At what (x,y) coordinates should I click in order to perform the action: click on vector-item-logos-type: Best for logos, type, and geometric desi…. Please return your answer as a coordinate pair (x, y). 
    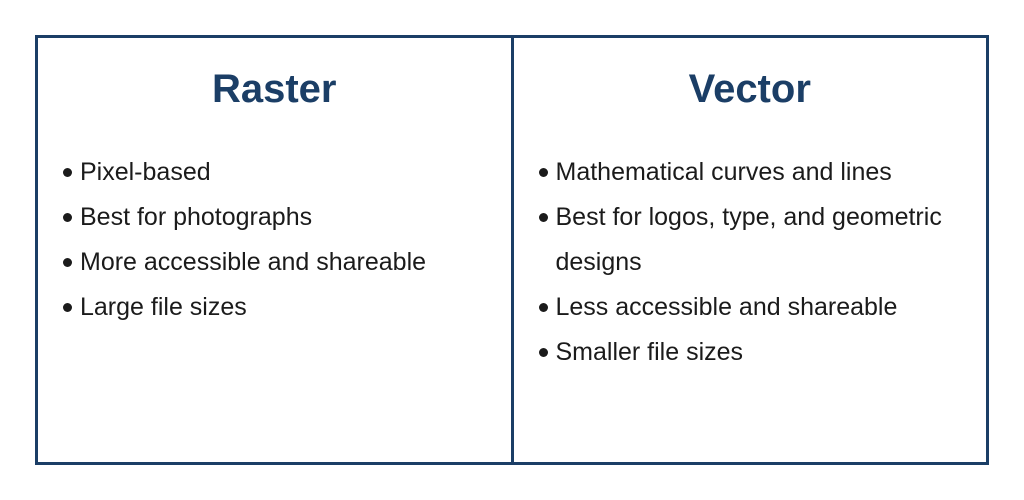
    Looking at the image, I should click on (755, 240).